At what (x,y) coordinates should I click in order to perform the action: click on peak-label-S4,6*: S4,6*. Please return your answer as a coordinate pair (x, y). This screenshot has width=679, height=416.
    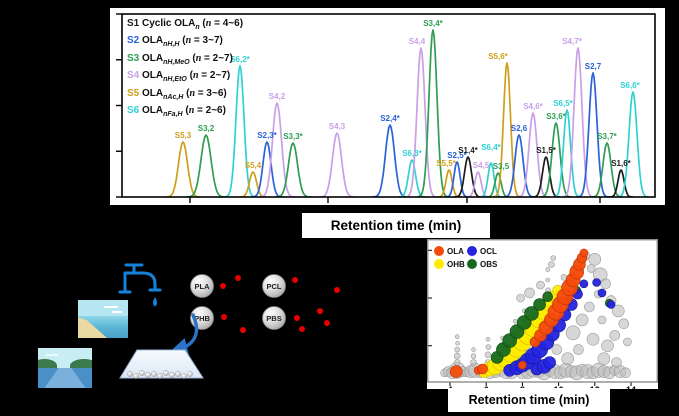
    Looking at the image, I should click on (533, 106).